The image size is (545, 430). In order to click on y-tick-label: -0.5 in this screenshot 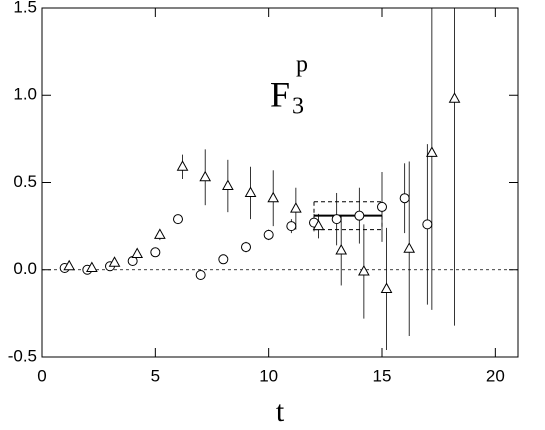, I will do `click(22, 355)`.